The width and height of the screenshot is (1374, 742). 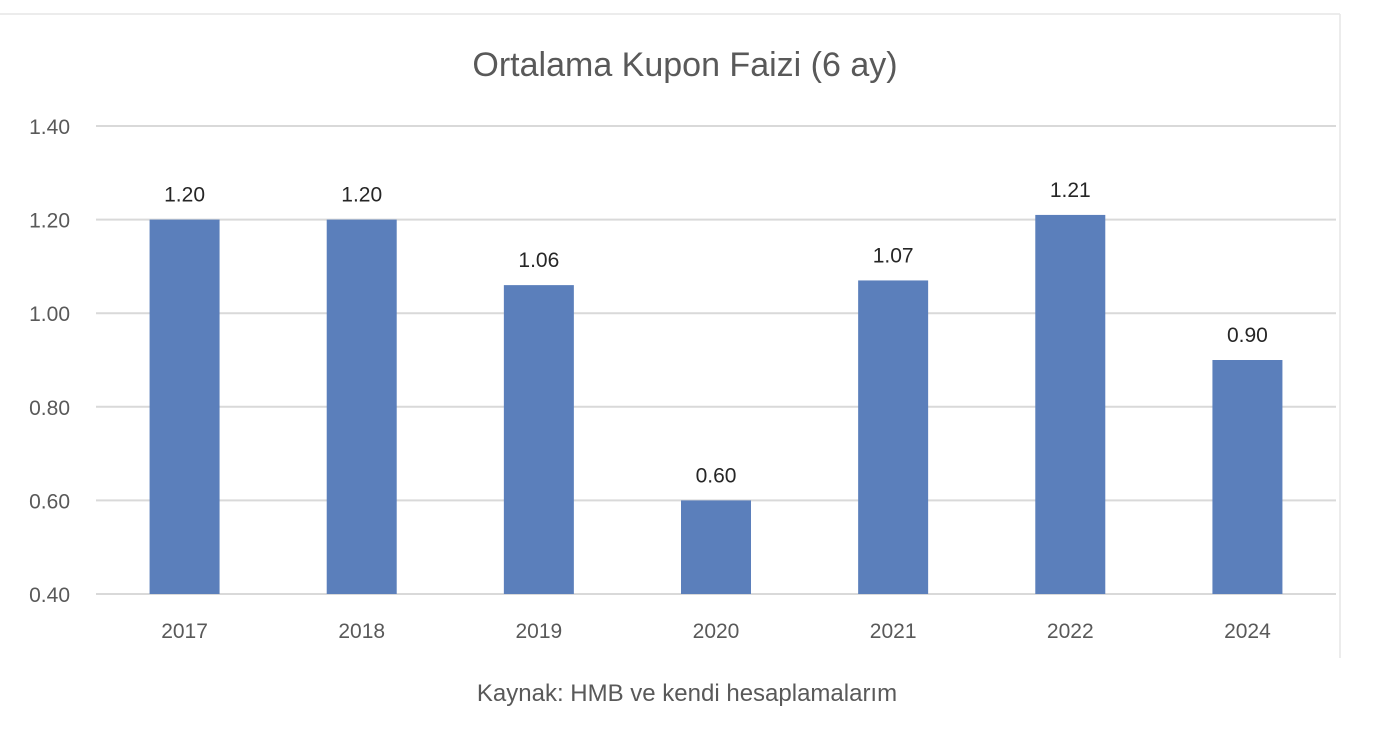 I want to click on x-tick-label: 2018, so click(x=361, y=631).